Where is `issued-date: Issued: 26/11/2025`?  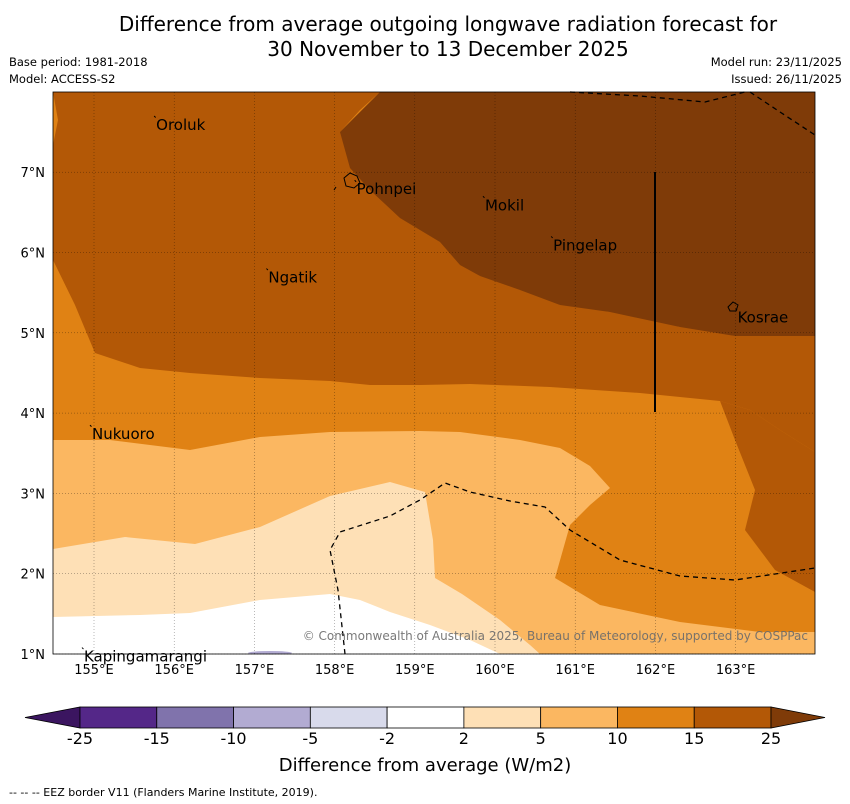 issued-date: Issued: 26/11/2025 is located at coordinates (786, 79).